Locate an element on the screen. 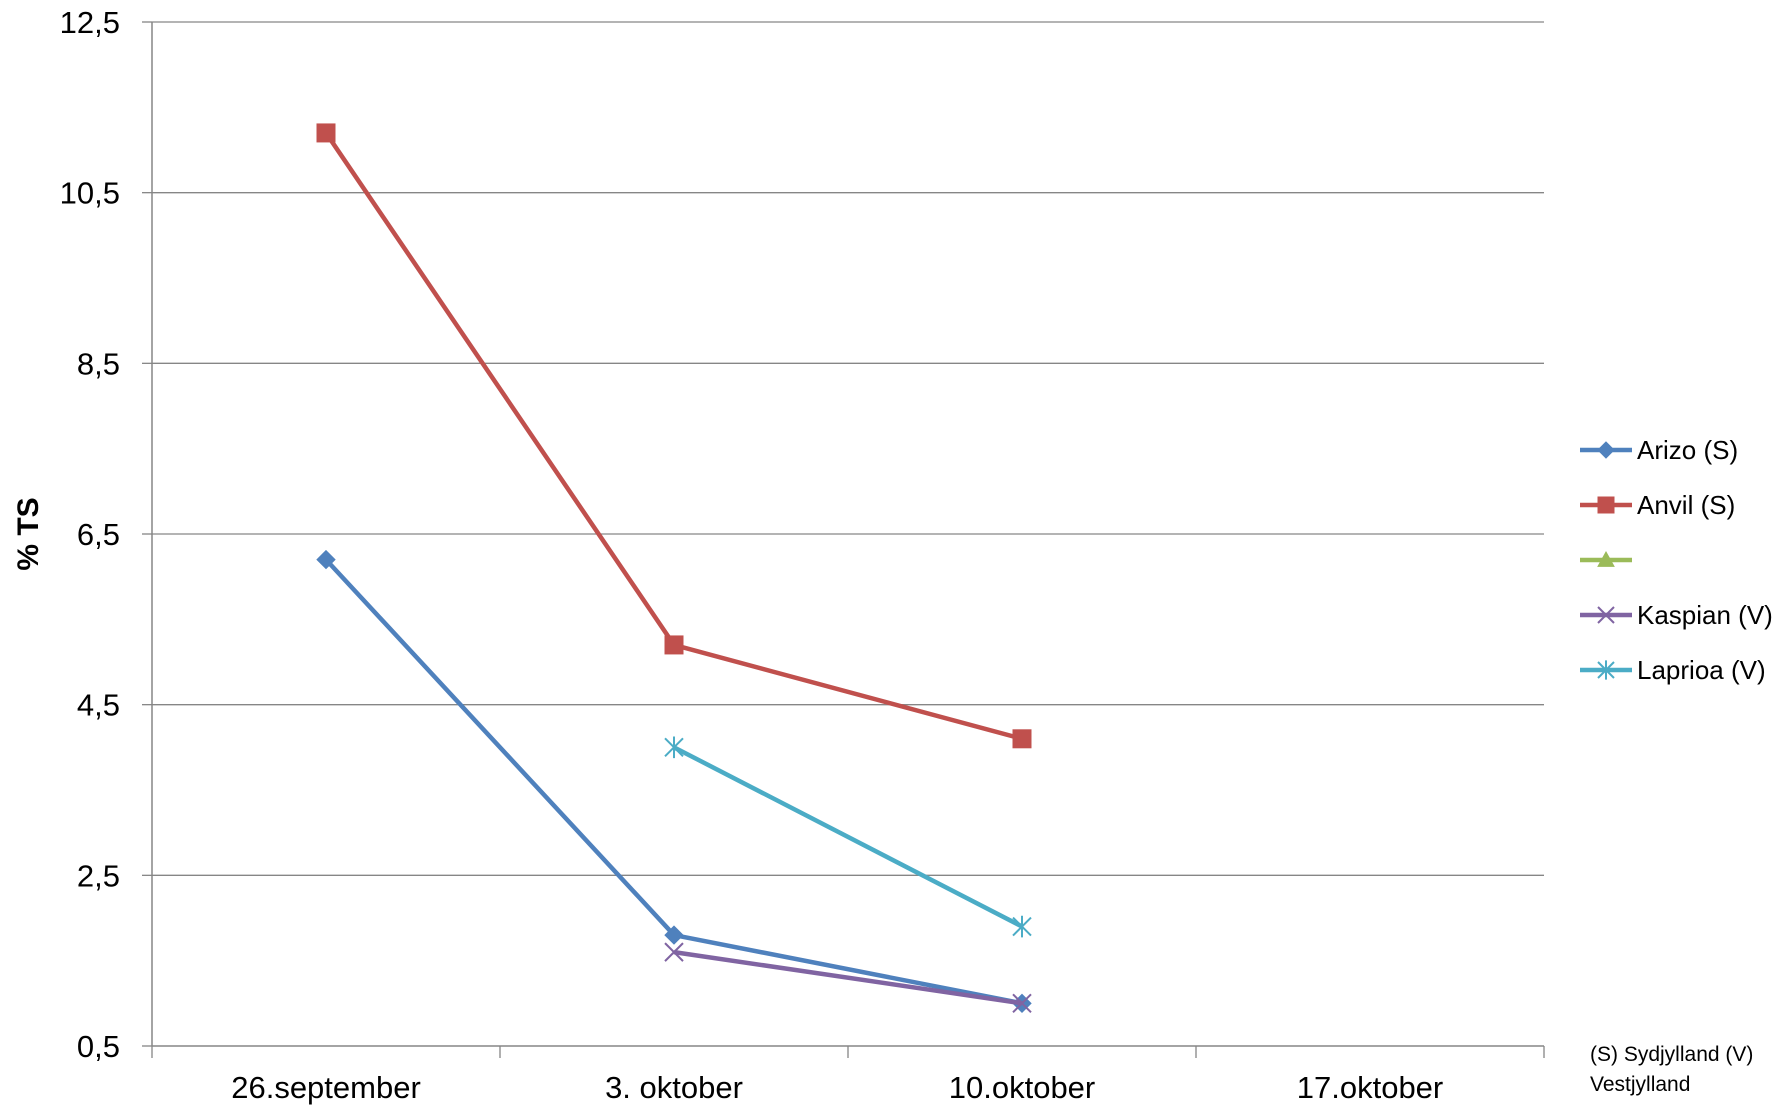 Image resolution: width=1788 pixels, height=1111 pixels. series-kaspian-v is located at coordinates (848, 978).